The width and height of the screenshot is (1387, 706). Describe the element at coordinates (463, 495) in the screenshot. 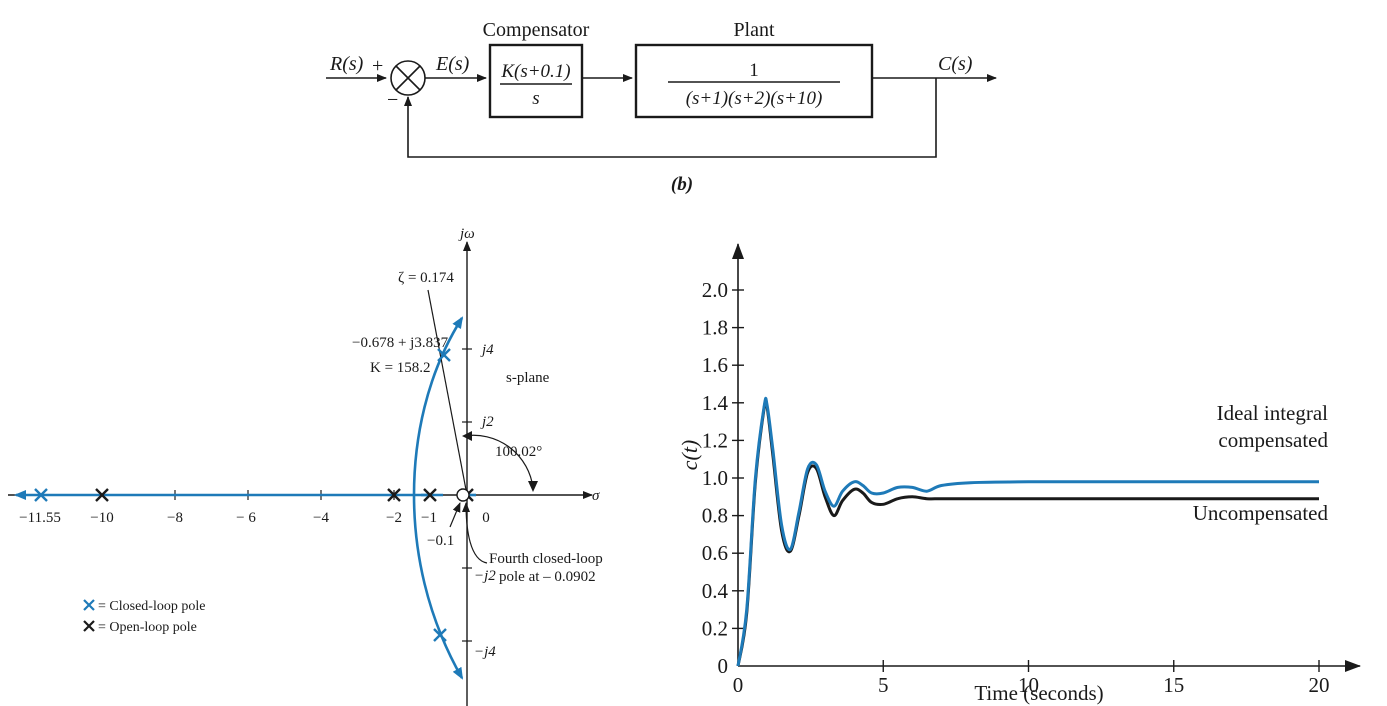

I see `compensator-zero` at that location.